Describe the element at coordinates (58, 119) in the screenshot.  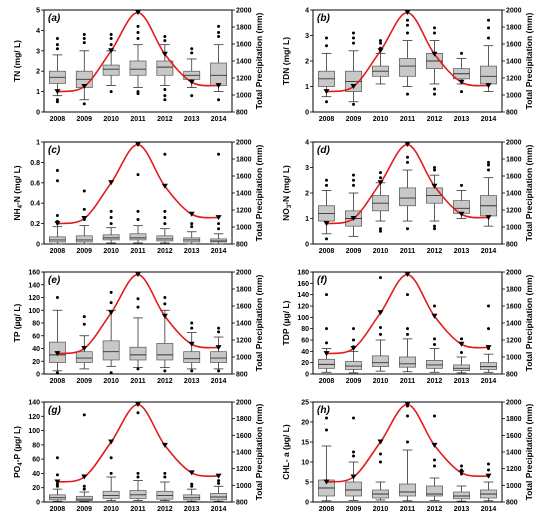
I see `x-tick-label: 2008` at that location.